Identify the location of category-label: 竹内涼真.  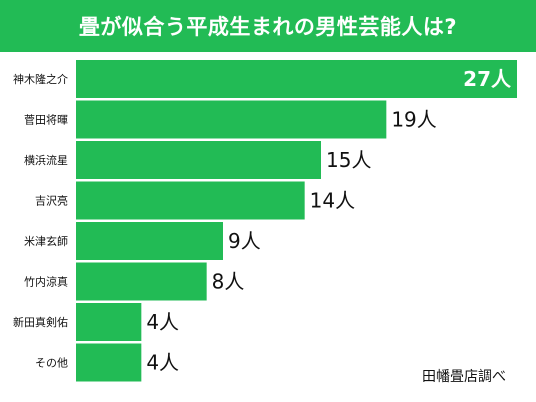
(46, 282).